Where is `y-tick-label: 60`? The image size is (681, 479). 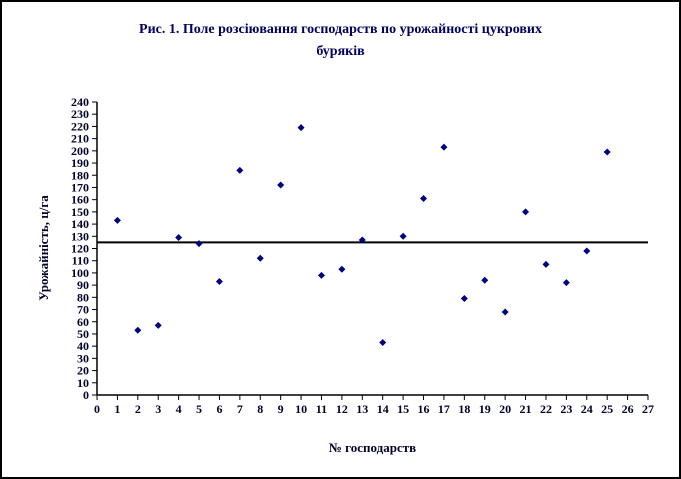
y-tick-label: 60 is located at coordinates (83, 322).